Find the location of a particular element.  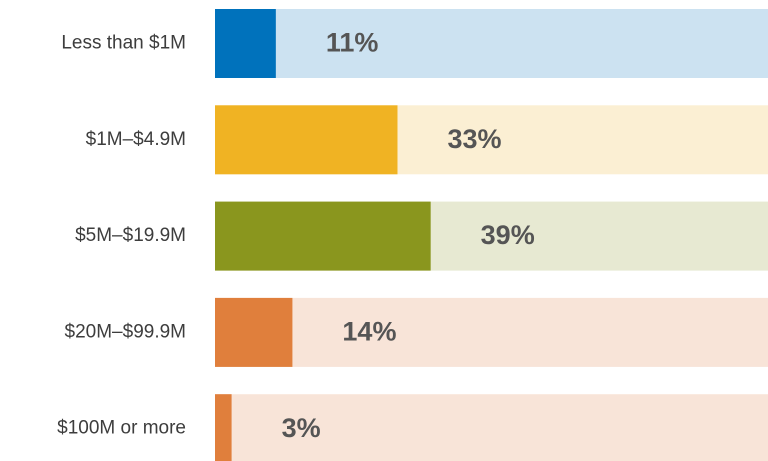

category-label: Less than $1M is located at coordinates (123, 43).